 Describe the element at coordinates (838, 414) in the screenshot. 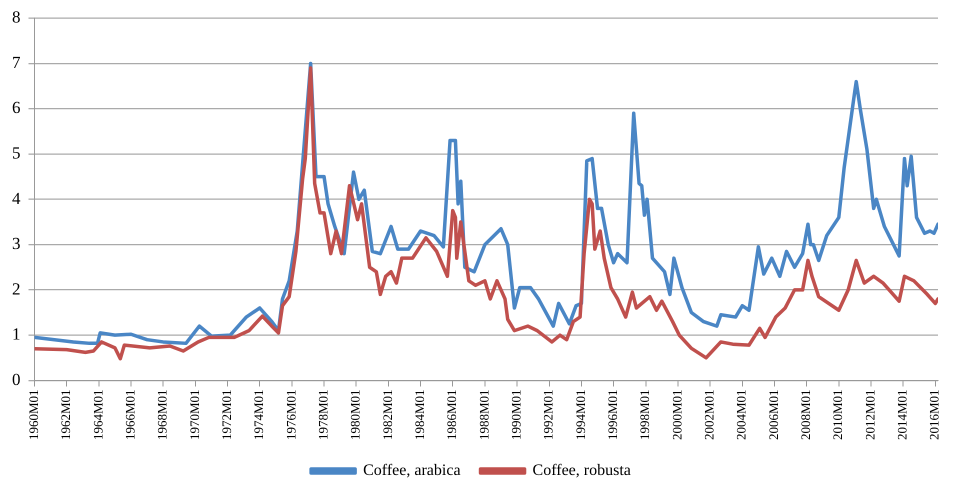

I see `x-tick-label: 2010M01` at that location.